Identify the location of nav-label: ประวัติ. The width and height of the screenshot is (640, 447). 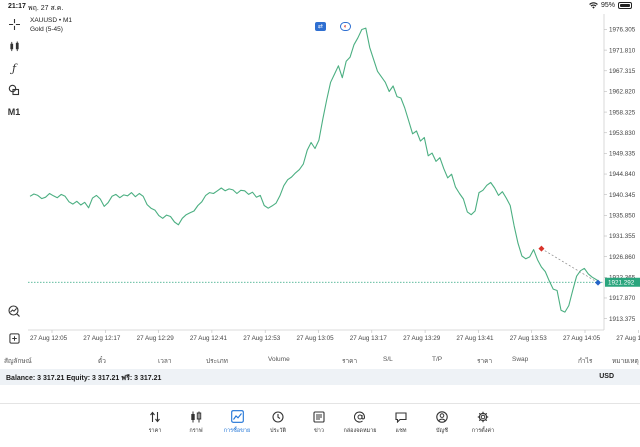
(278, 431).